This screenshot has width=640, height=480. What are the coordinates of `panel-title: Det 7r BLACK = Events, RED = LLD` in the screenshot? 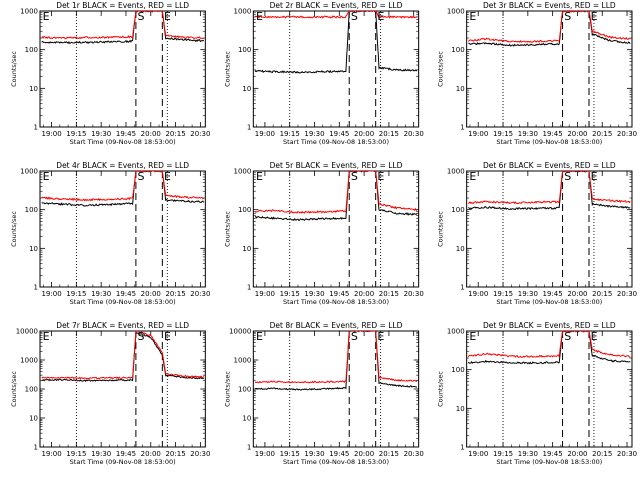 It's located at (122, 325).